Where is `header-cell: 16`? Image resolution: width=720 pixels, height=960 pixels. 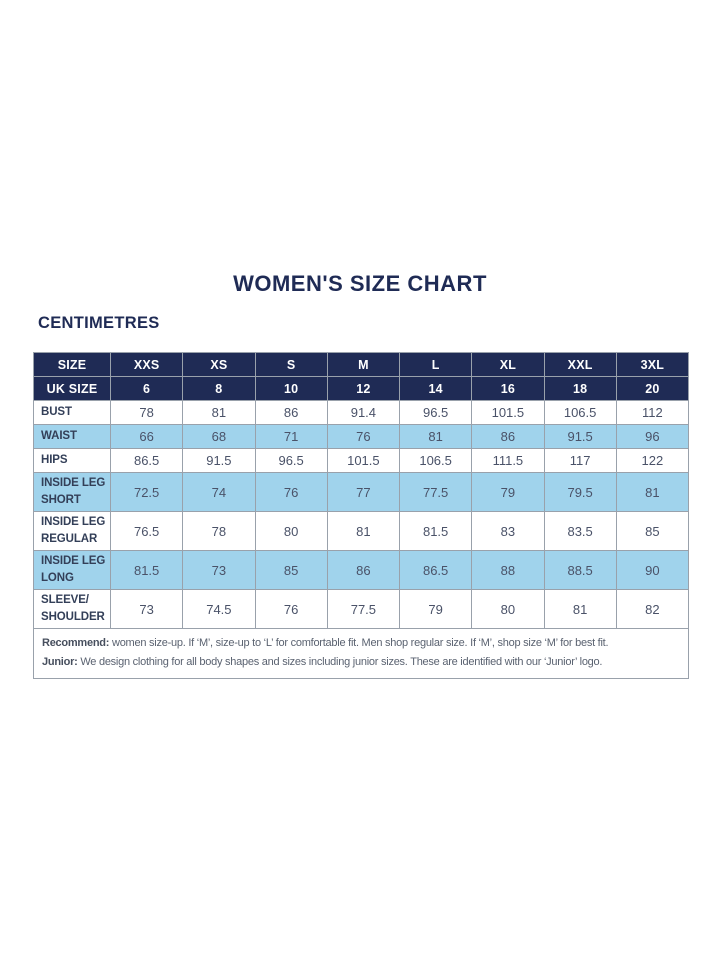
header-cell: 16 is located at coordinates (508, 388).